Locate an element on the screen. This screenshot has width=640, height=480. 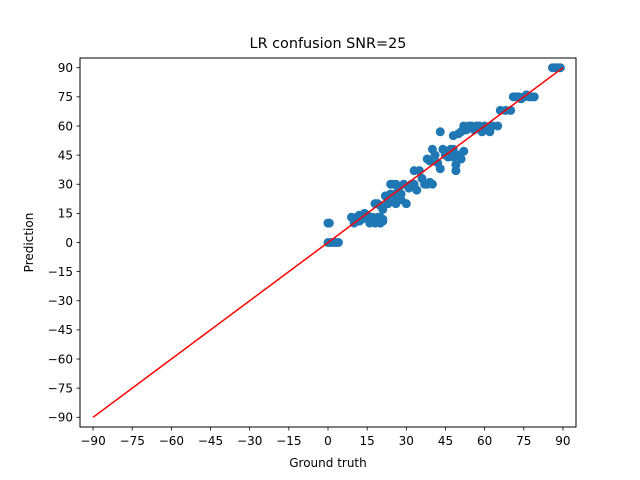
y-tick-label: 0 is located at coordinates (69, 243).